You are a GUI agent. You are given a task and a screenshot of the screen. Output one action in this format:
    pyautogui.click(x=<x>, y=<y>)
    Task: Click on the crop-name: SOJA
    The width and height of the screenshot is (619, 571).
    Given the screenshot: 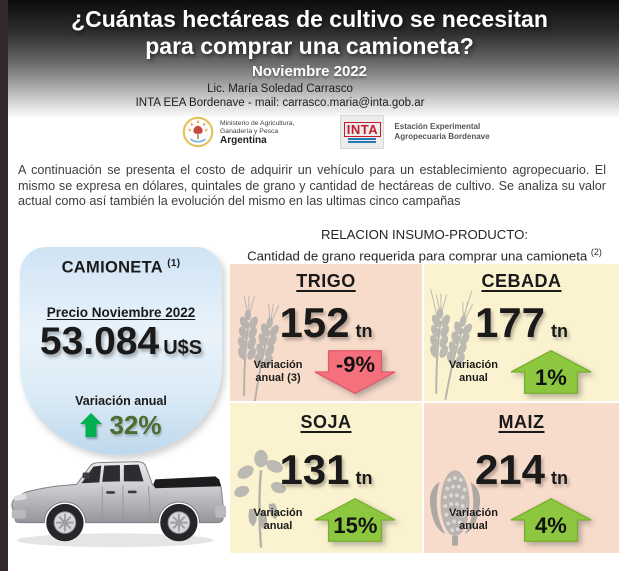 What is the action you would take?
    pyautogui.click(x=326, y=422)
    